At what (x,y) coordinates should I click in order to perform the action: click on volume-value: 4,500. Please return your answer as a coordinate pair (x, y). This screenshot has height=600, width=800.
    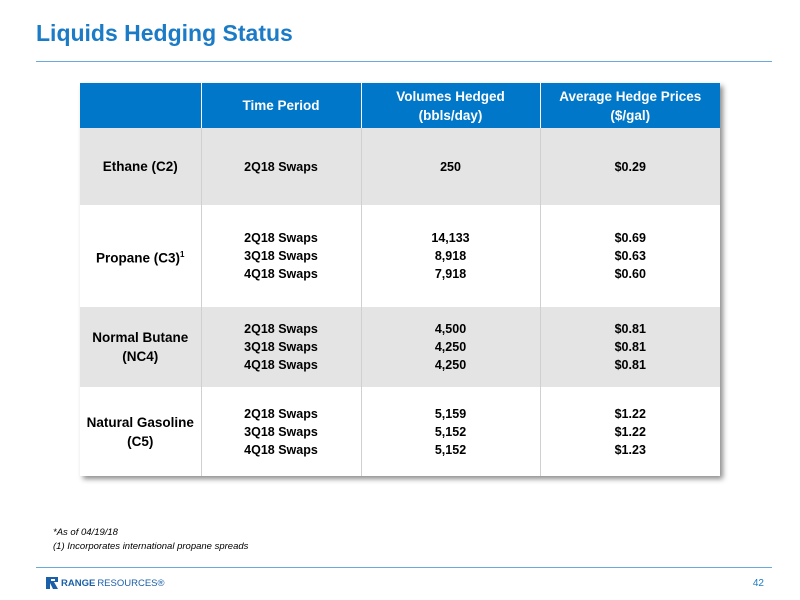
    Looking at the image, I should click on (450, 329).